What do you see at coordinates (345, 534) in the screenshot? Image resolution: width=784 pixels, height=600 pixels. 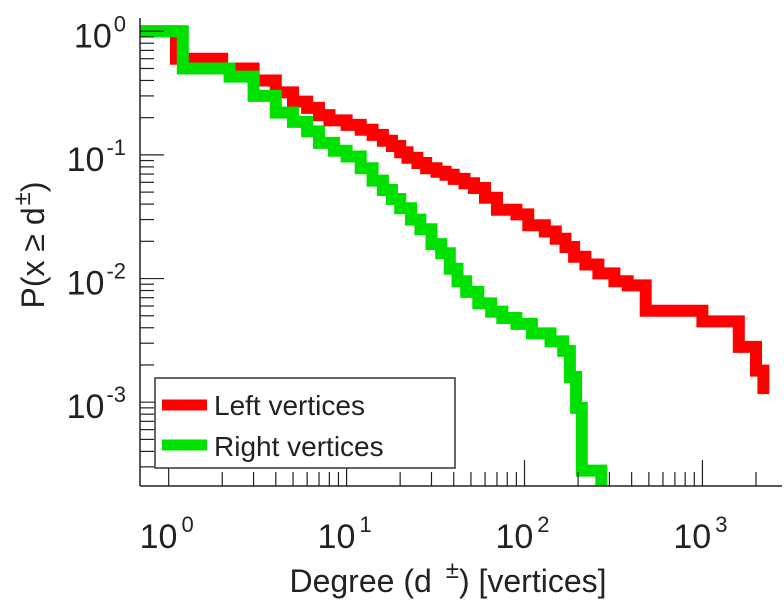 I see `x-tick-label: 10 1` at bounding box center [345, 534].